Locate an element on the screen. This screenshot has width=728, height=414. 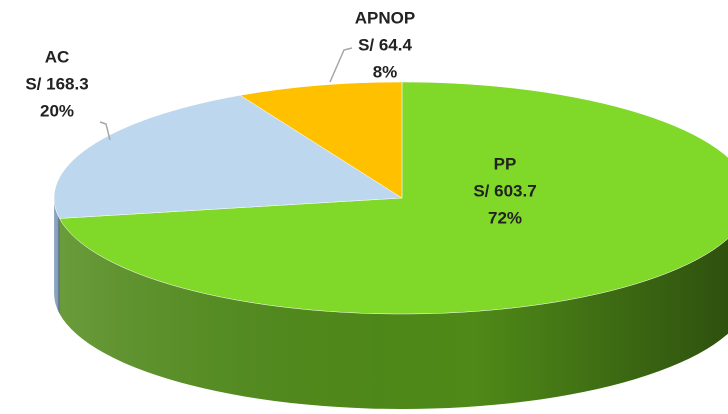
value-label: S/ 603.7 is located at coordinates (504, 190).